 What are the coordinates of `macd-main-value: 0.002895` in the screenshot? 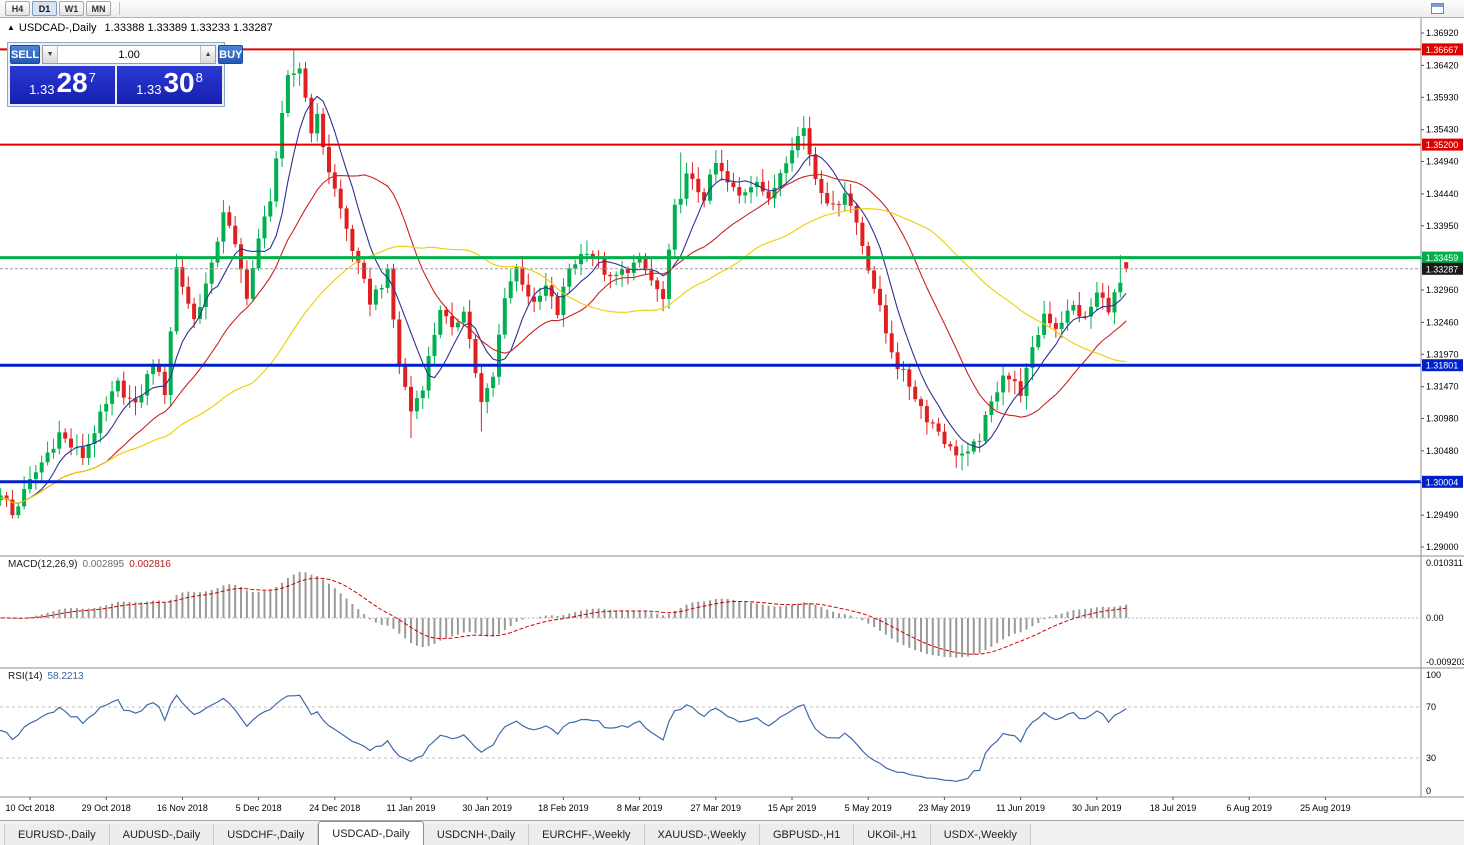 It's located at (103, 564).